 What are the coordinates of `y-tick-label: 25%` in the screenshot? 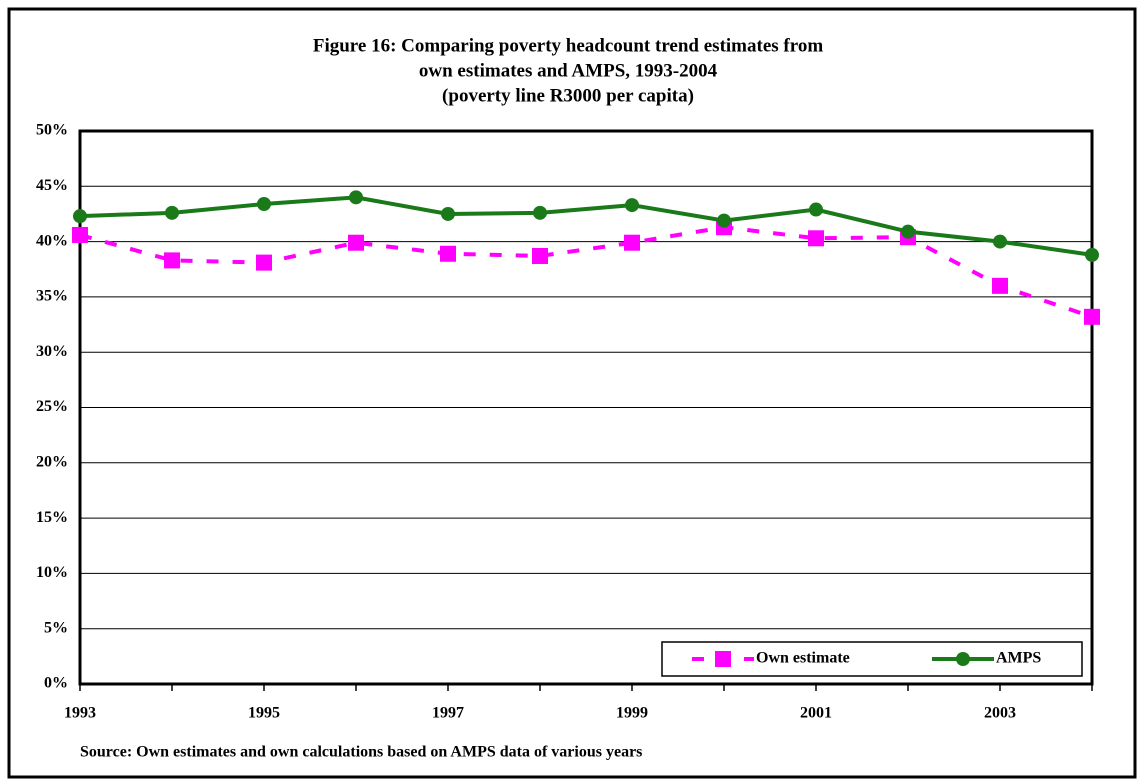 It's located at (52, 406).